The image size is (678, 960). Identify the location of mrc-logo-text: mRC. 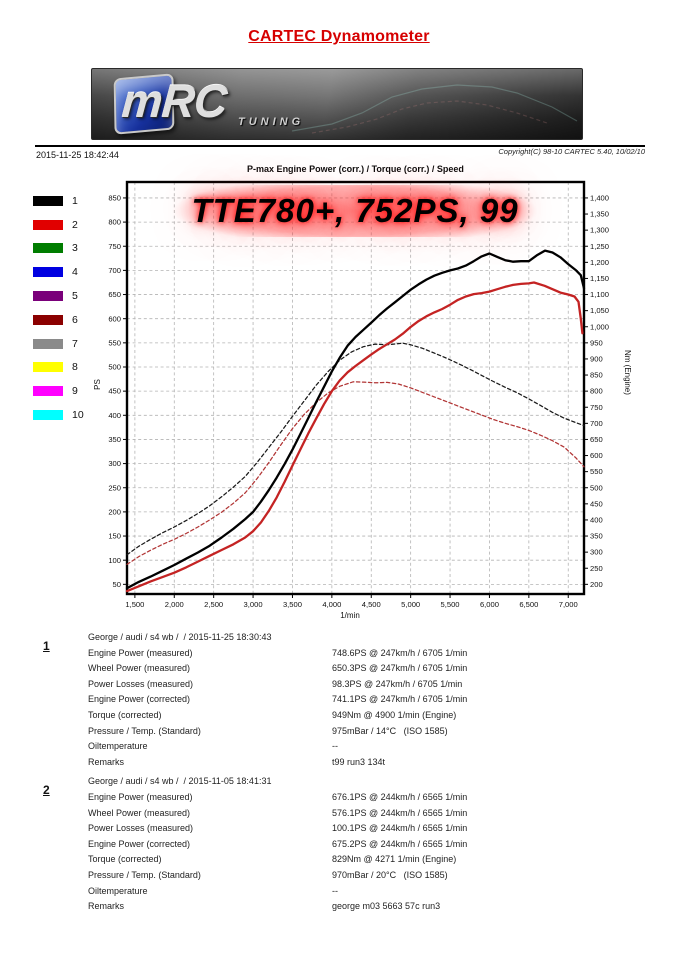
(174, 101).